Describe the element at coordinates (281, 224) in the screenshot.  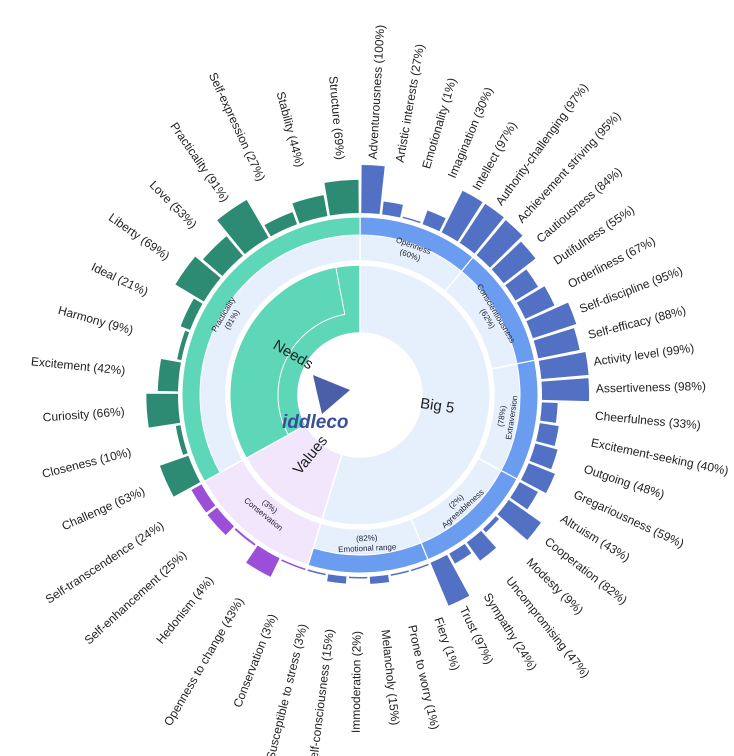
I see `facet-bar-self-expression` at that location.